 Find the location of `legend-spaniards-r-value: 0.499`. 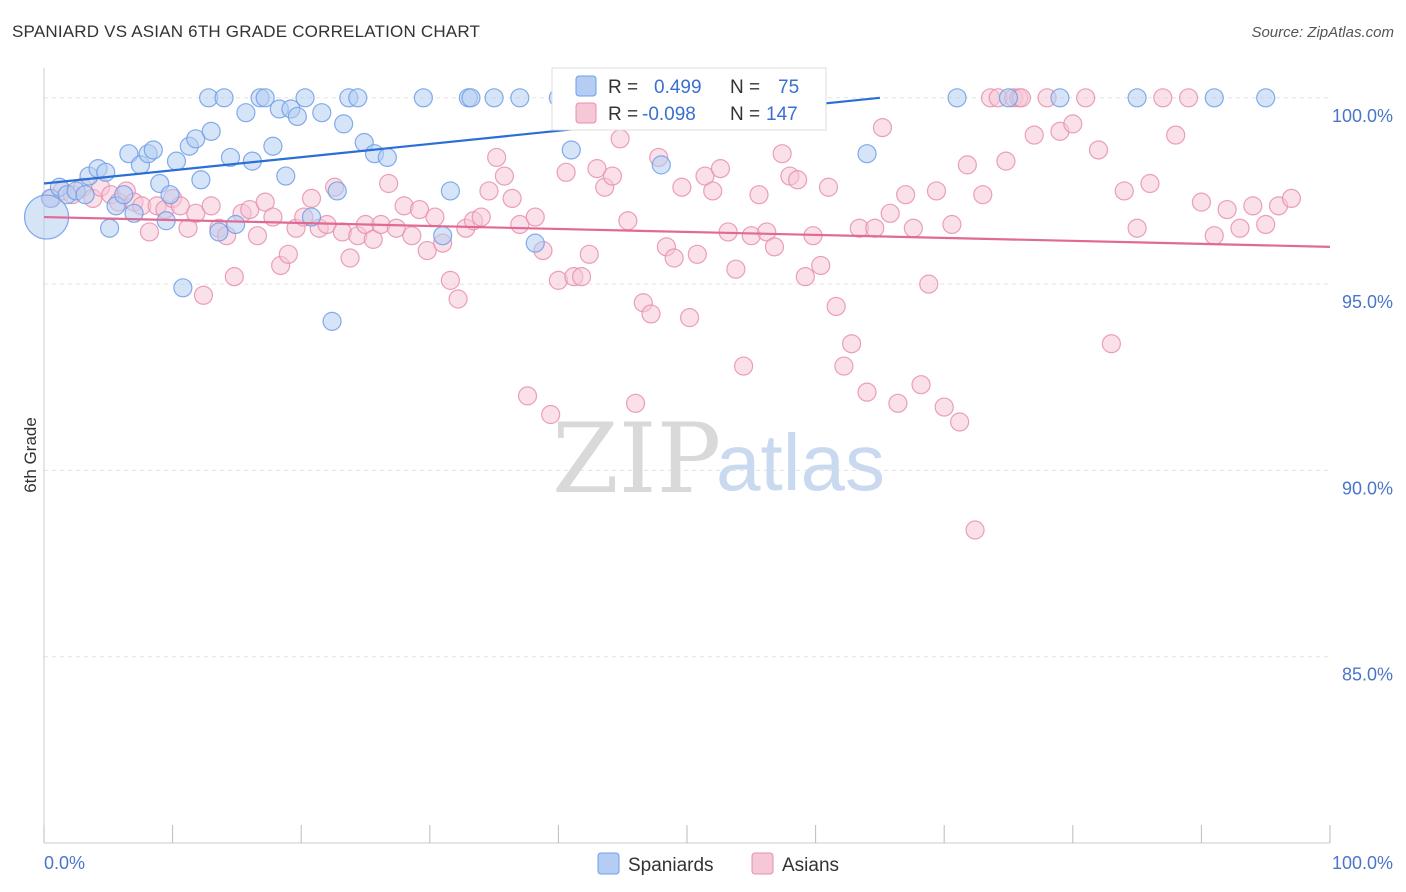

legend-spaniards-r-value: 0.499 is located at coordinates (678, 87).